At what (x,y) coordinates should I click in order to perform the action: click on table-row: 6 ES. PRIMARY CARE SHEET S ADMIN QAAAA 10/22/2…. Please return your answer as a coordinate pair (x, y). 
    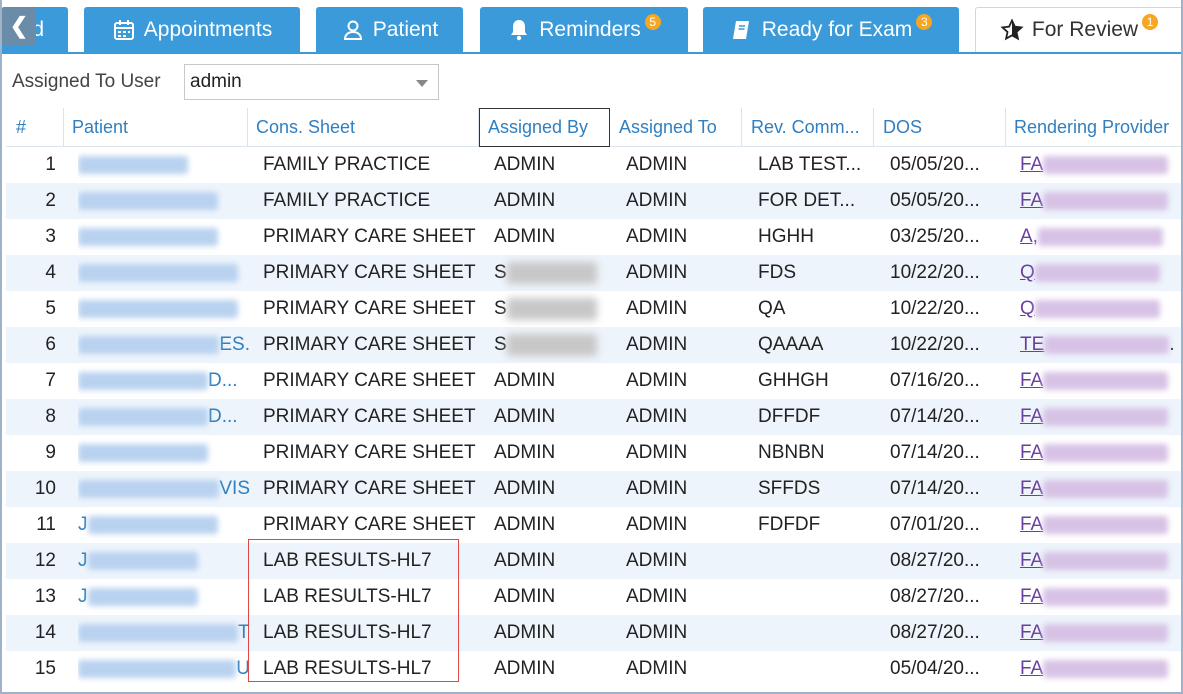
    Looking at the image, I should click on (593, 345).